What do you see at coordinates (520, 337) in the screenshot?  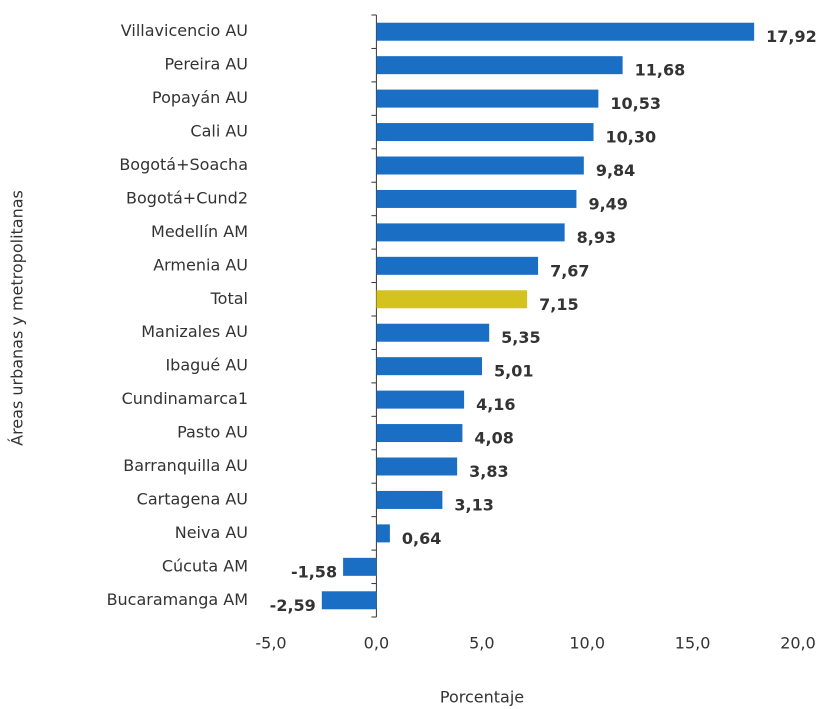 I see `value-label: 5,35` at bounding box center [520, 337].